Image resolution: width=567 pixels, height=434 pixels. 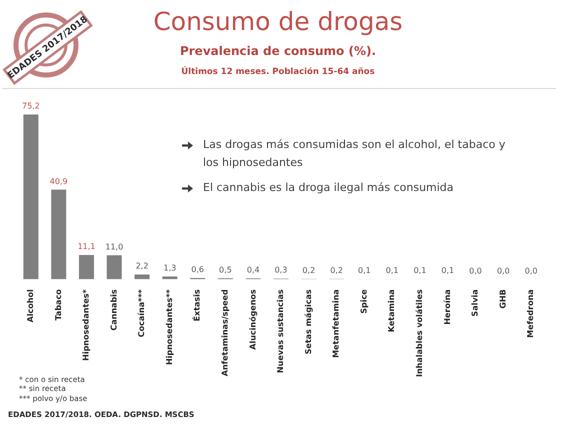 What do you see at coordinates (141, 313) in the screenshot?
I see `x-tick-label: Cocaína***` at bounding box center [141, 313].